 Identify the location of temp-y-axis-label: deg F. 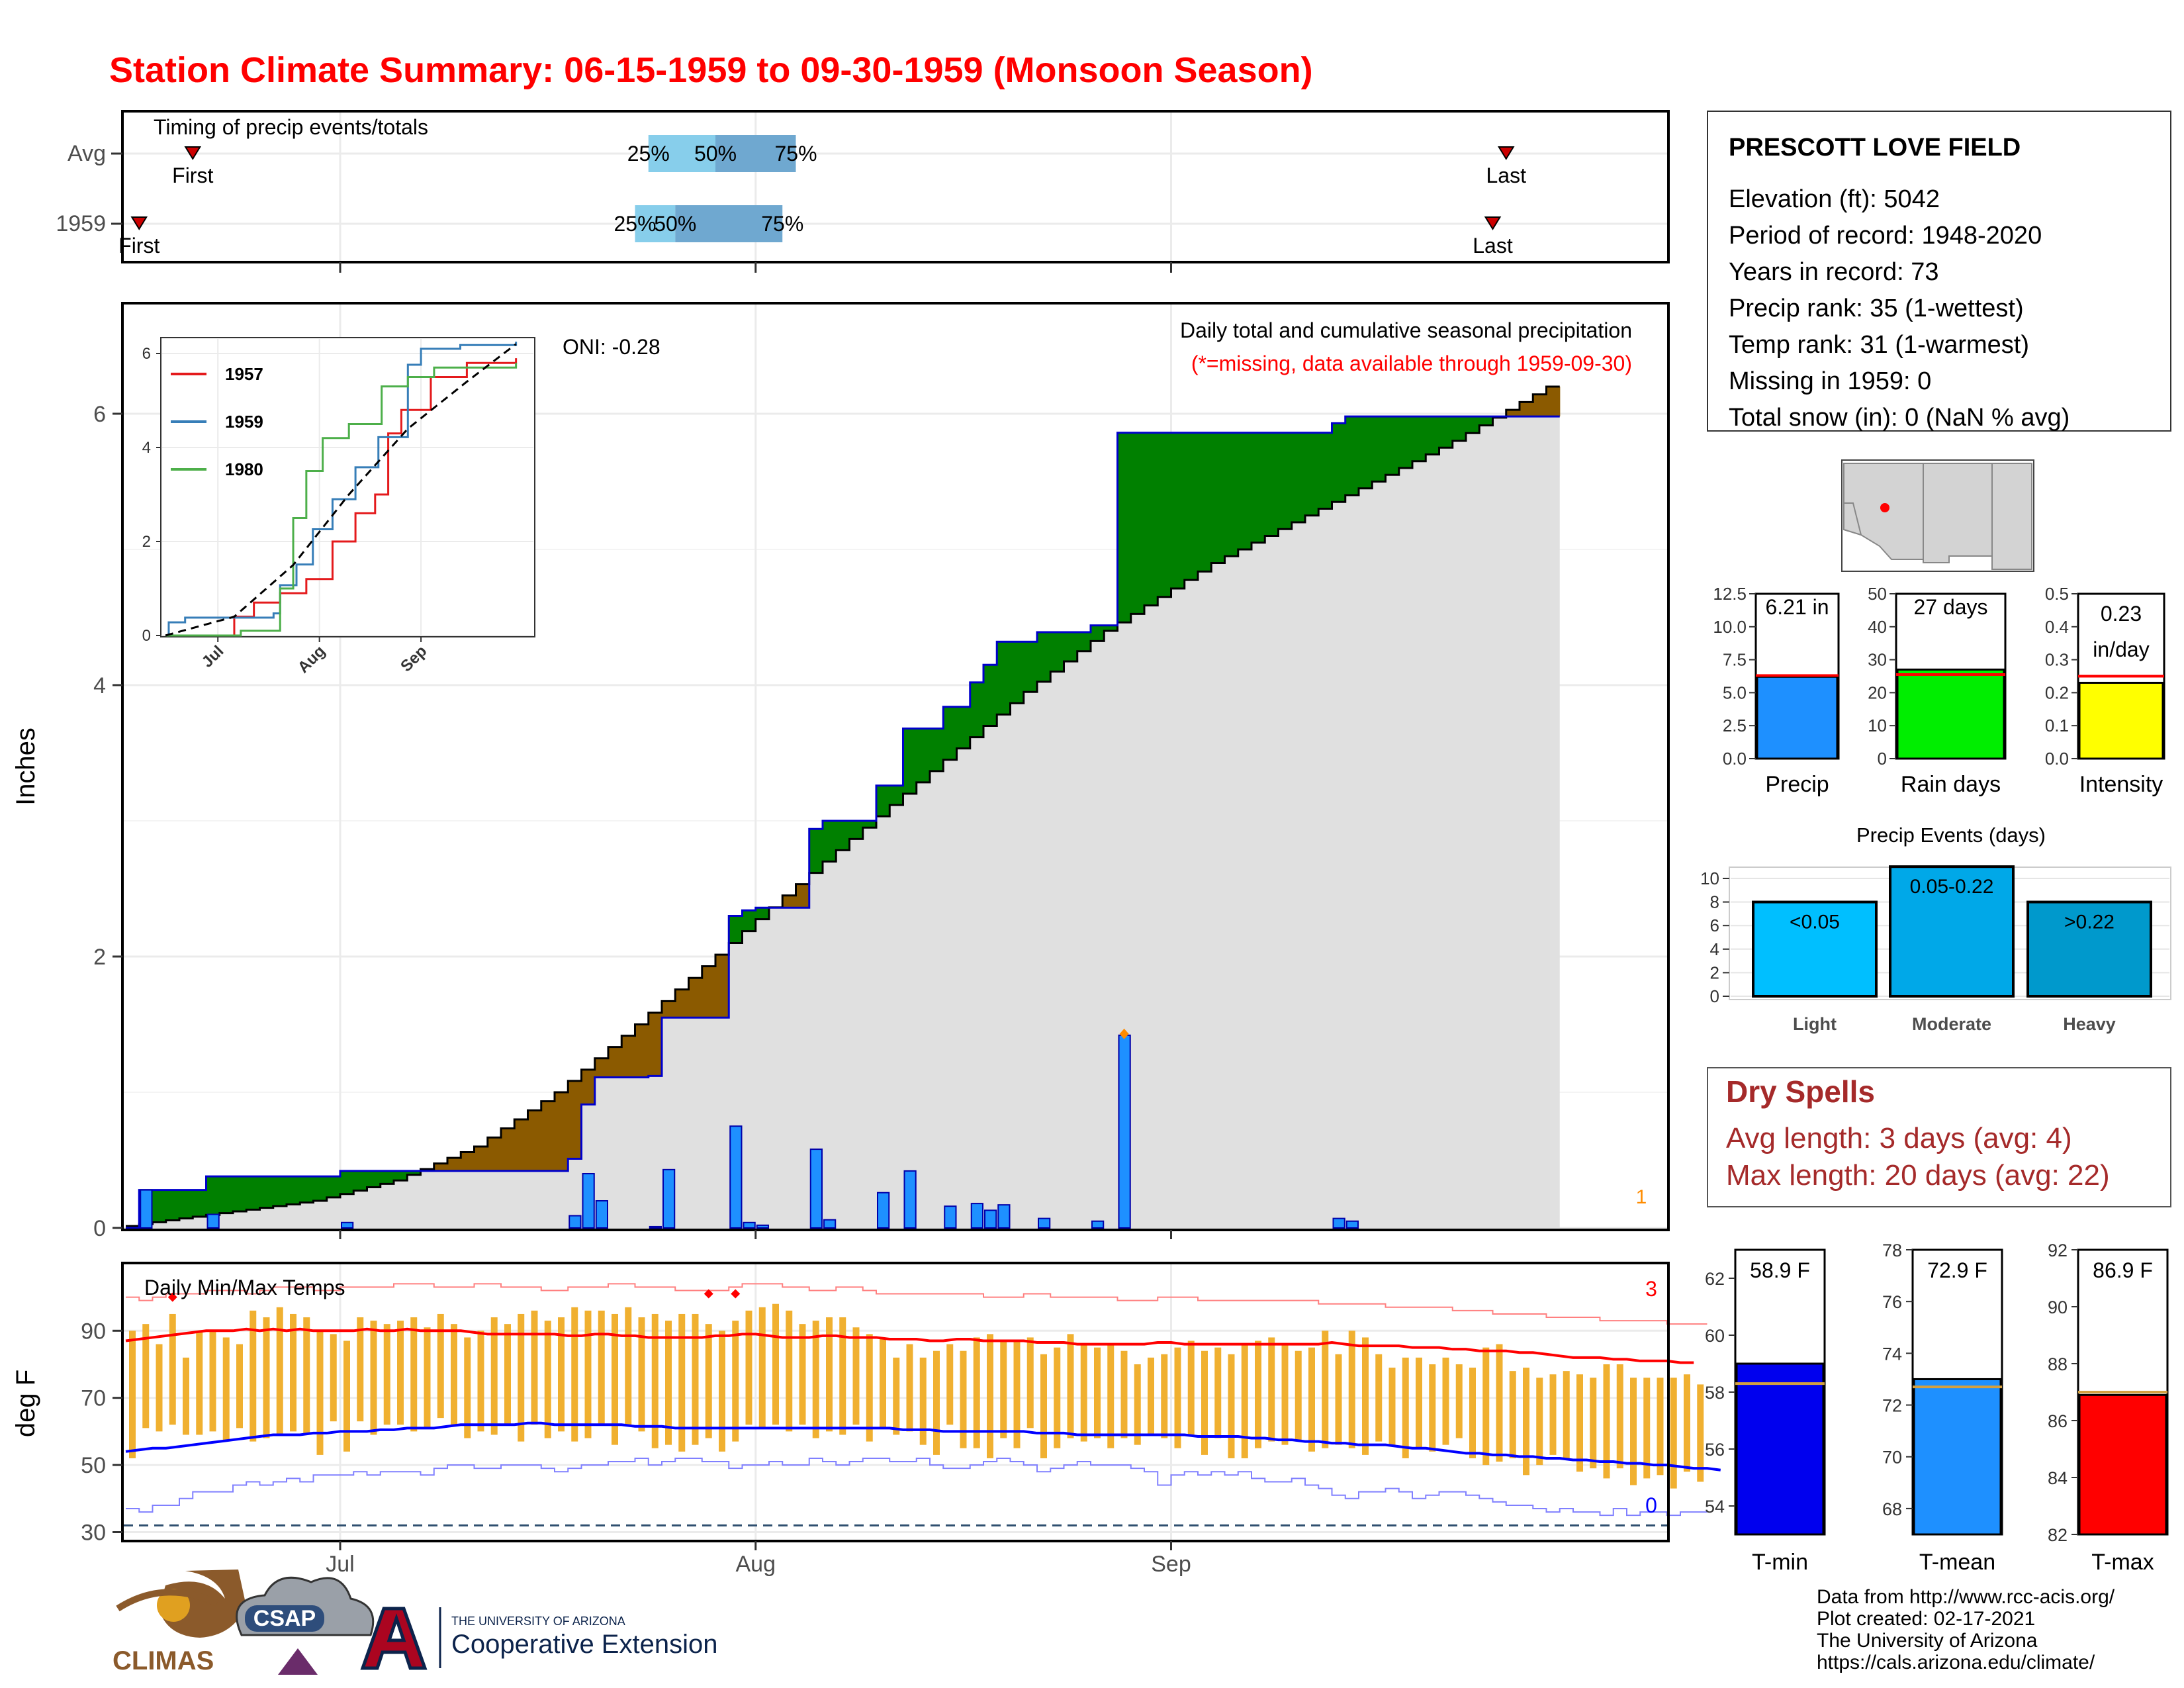
(26, 1403).